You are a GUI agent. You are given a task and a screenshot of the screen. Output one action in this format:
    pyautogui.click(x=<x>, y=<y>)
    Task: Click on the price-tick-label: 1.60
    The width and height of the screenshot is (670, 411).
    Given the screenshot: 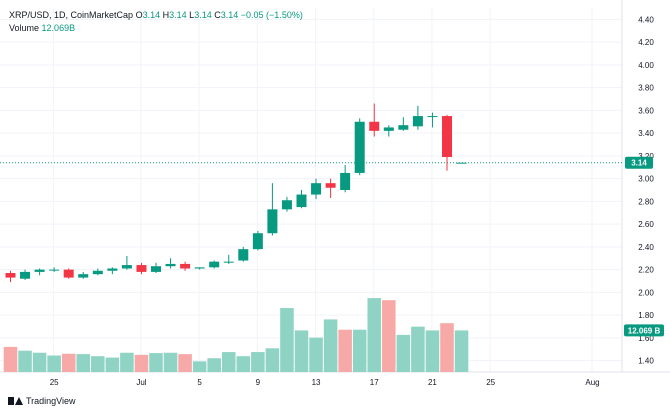 What is the action you would take?
    pyautogui.click(x=646, y=338)
    